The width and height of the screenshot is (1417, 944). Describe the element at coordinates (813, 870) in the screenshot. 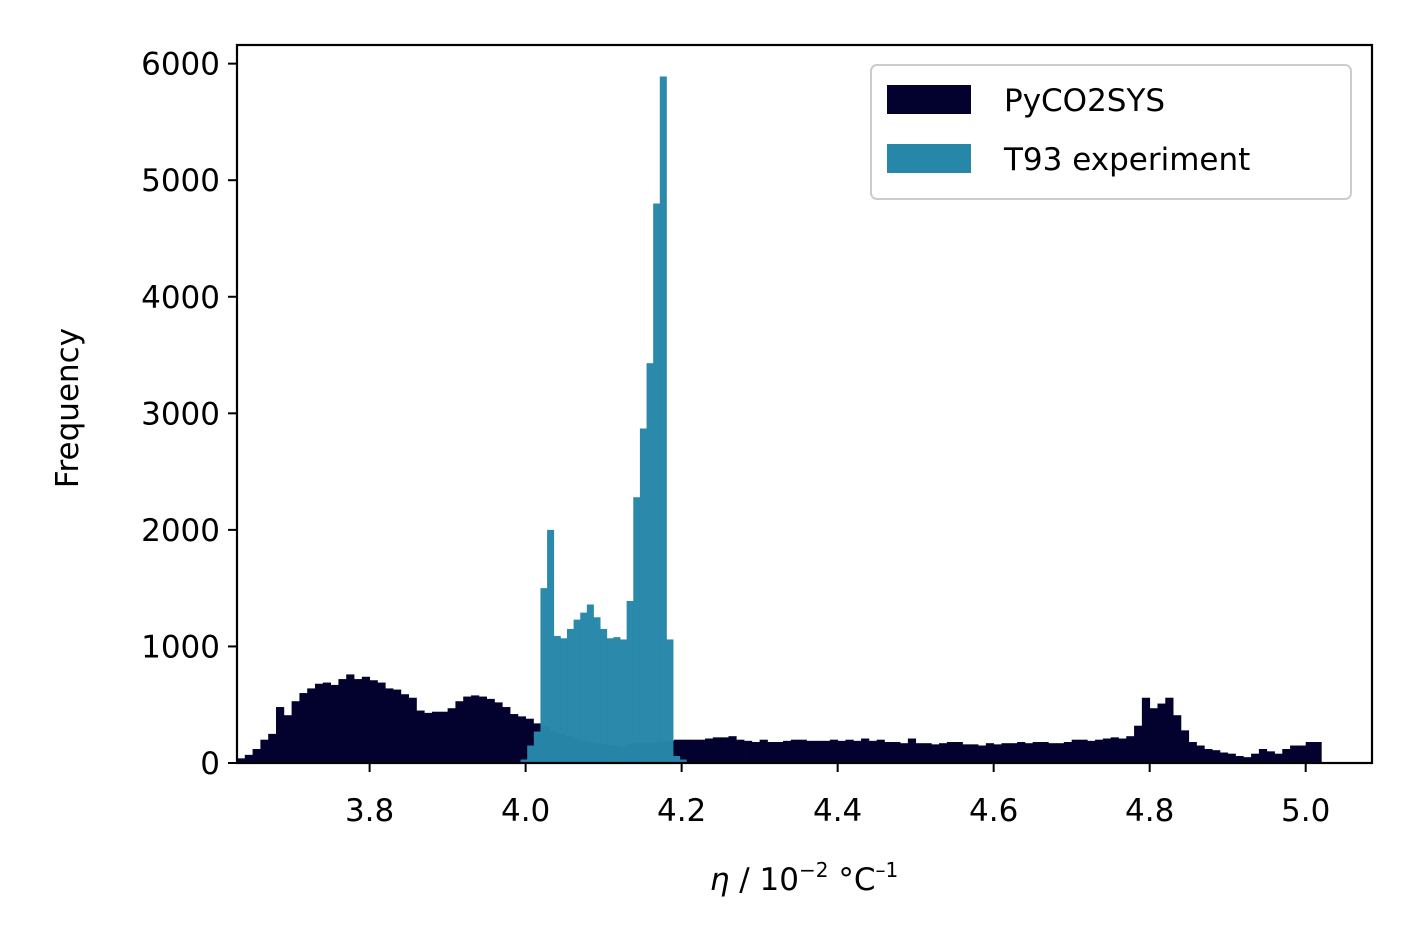

I see `x-axis-label-exponent: −2` at that location.